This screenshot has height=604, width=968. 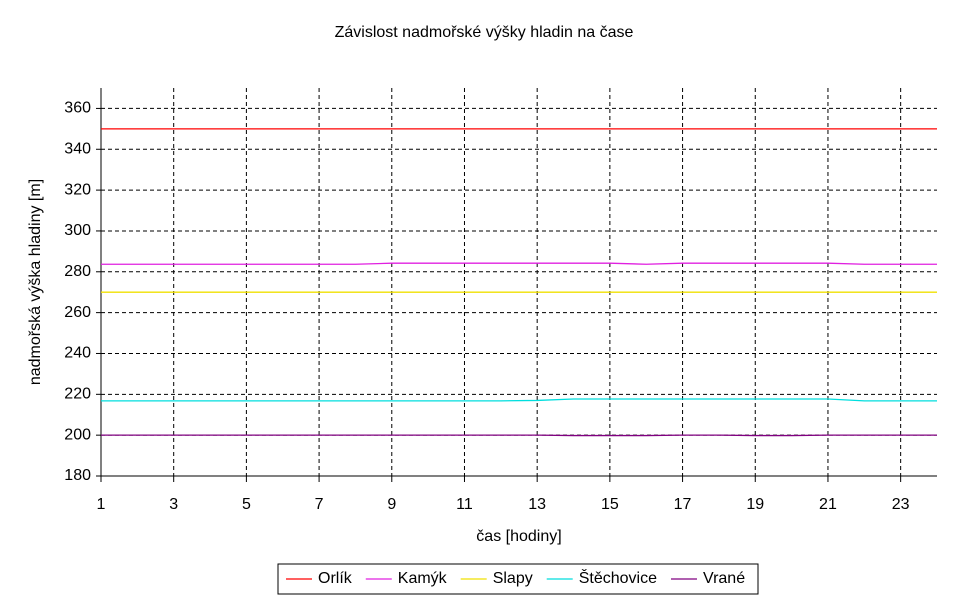 What do you see at coordinates (77, 189) in the screenshot?
I see `y-tick-label: 320` at bounding box center [77, 189].